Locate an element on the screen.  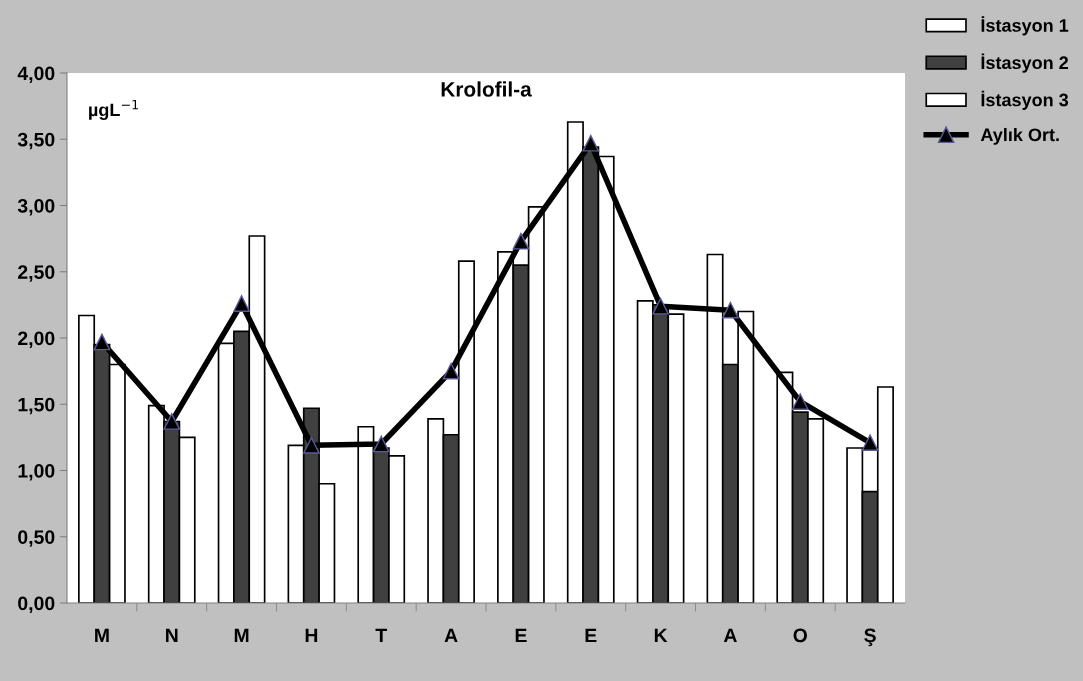
y-tick-label: 3,00 is located at coordinates (36, 207).